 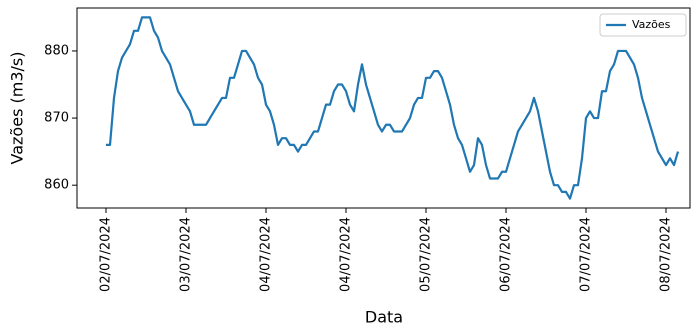 I want to click on x-tick-label: 05/07/2024, so click(x=426, y=254).